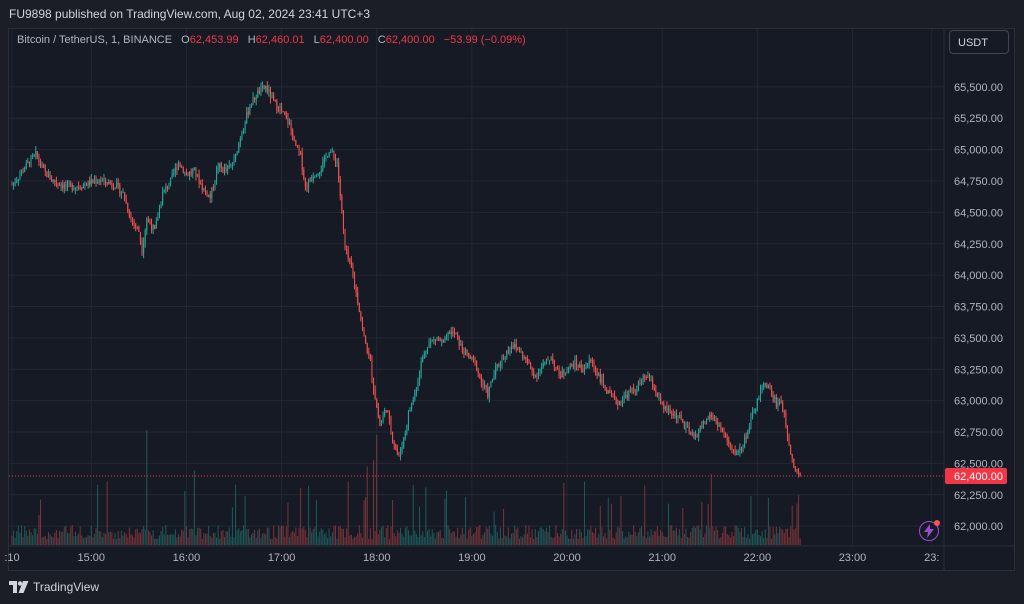 This screenshot has height=604, width=1024. What do you see at coordinates (95, 40) in the screenshot?
I see `symbol-name: Bitcoin / TetherUS, 1, BINANCE` at bounding box center [95, 40].